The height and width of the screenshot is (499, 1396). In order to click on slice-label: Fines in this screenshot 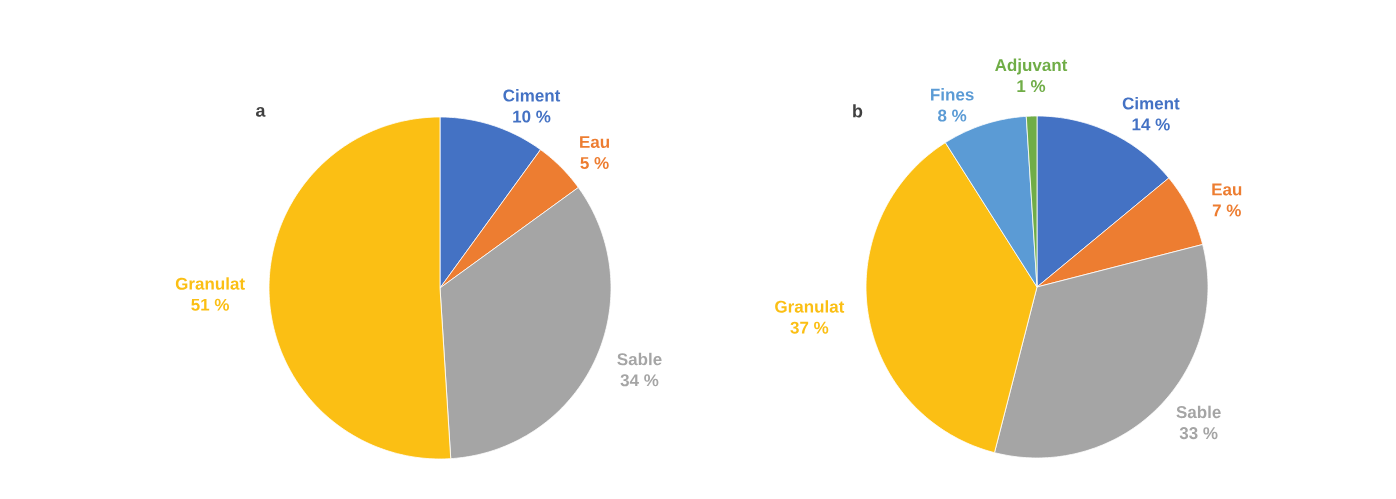, I will do `click(952, 94)`.